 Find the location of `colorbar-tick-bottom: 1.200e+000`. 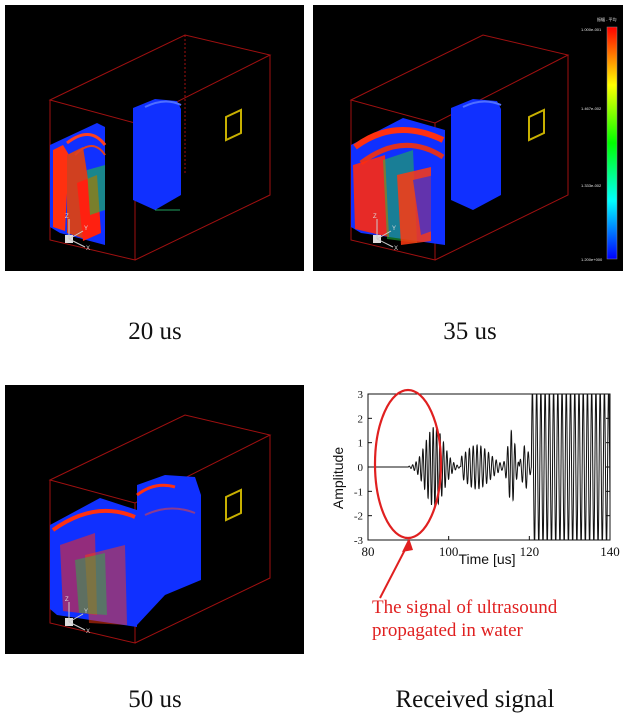

colorbar-tick-bottom: 1.200e+000 is located at coordinates (592, 259).